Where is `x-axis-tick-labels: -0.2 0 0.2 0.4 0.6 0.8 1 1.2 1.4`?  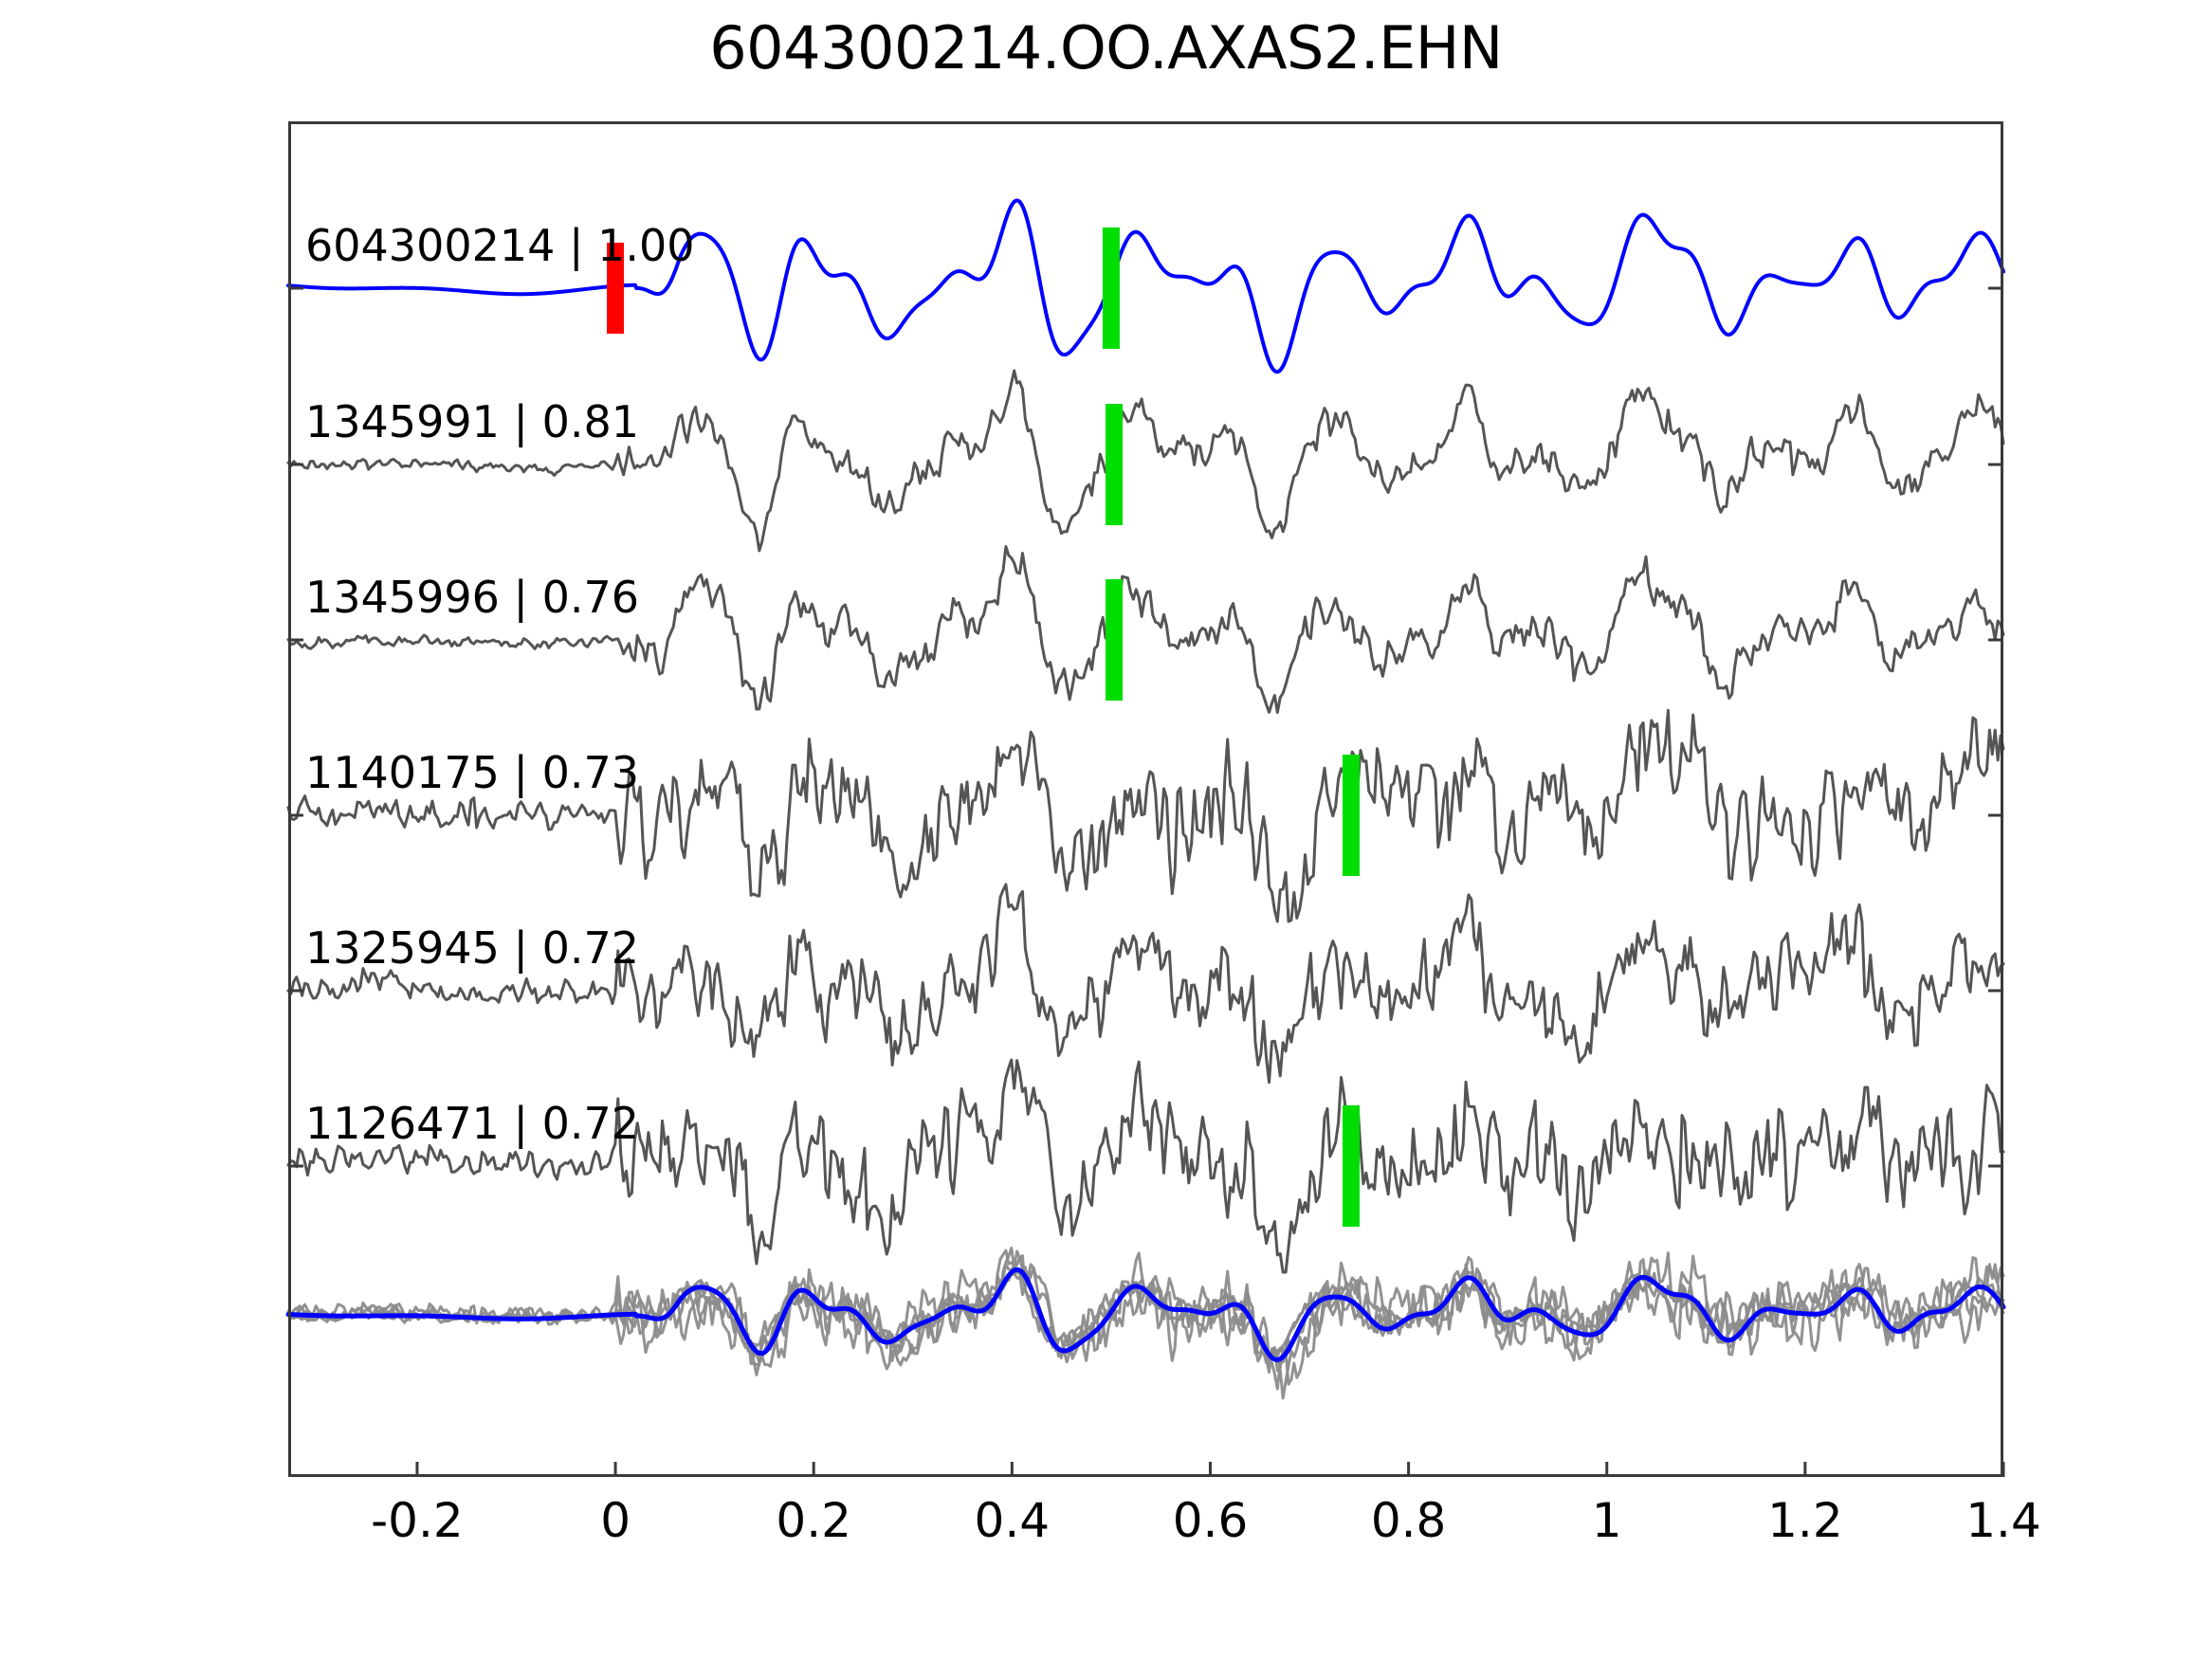
x-axis-tick-labels: -0.2 0 0.2 0.4 0.6 0.8 1 1.2 1.4 is located at coordinates (1164, 1526).